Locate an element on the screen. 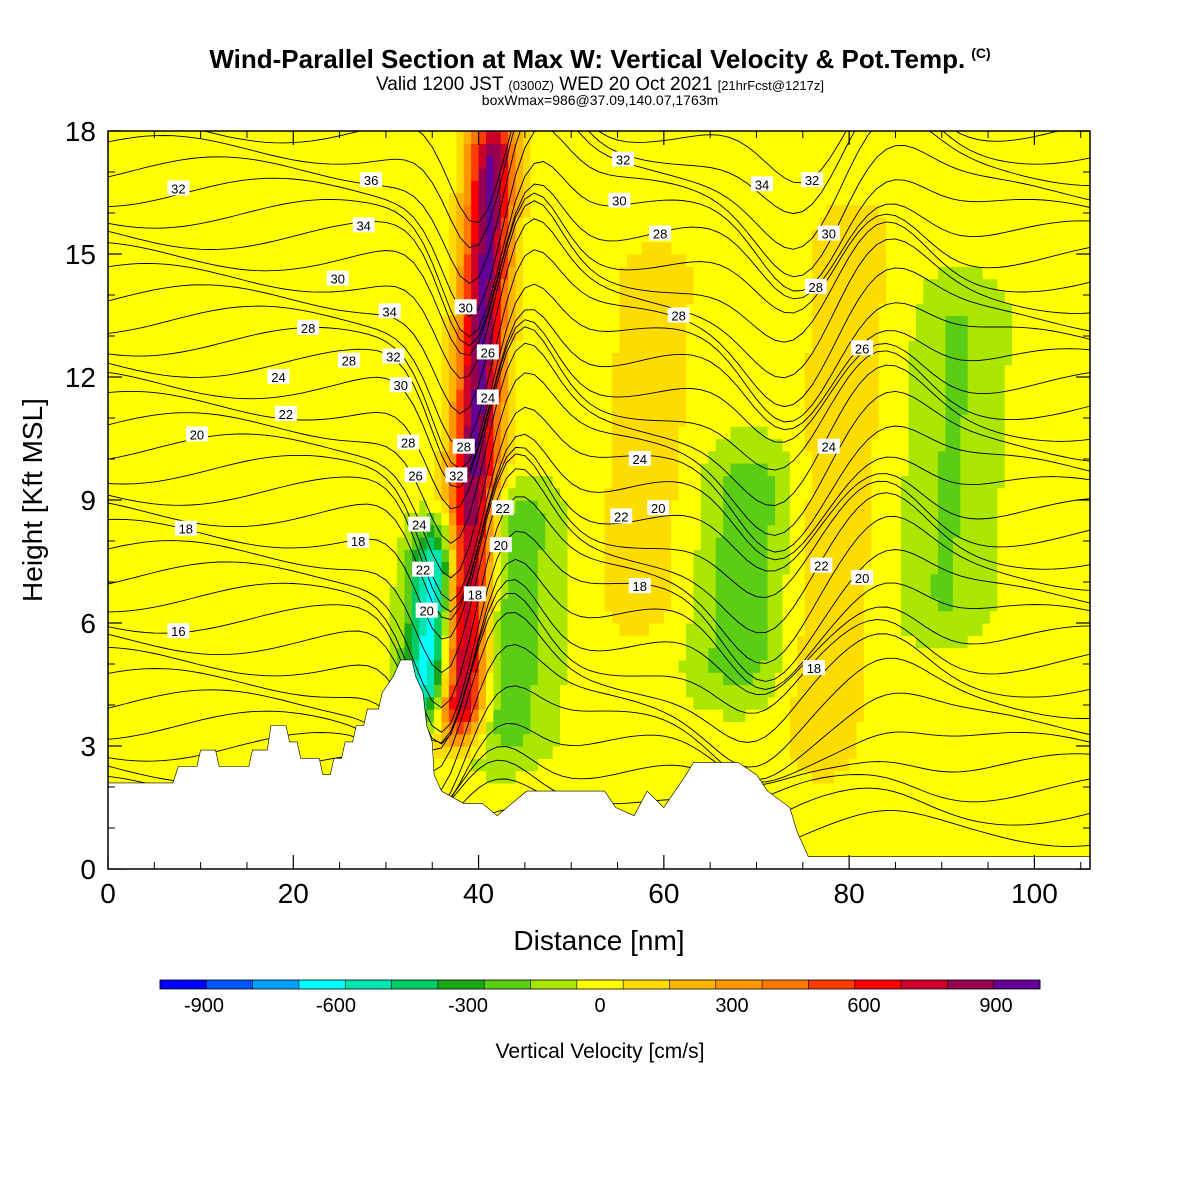  y-tick-label: 9 is located at coordinates (88, 500).